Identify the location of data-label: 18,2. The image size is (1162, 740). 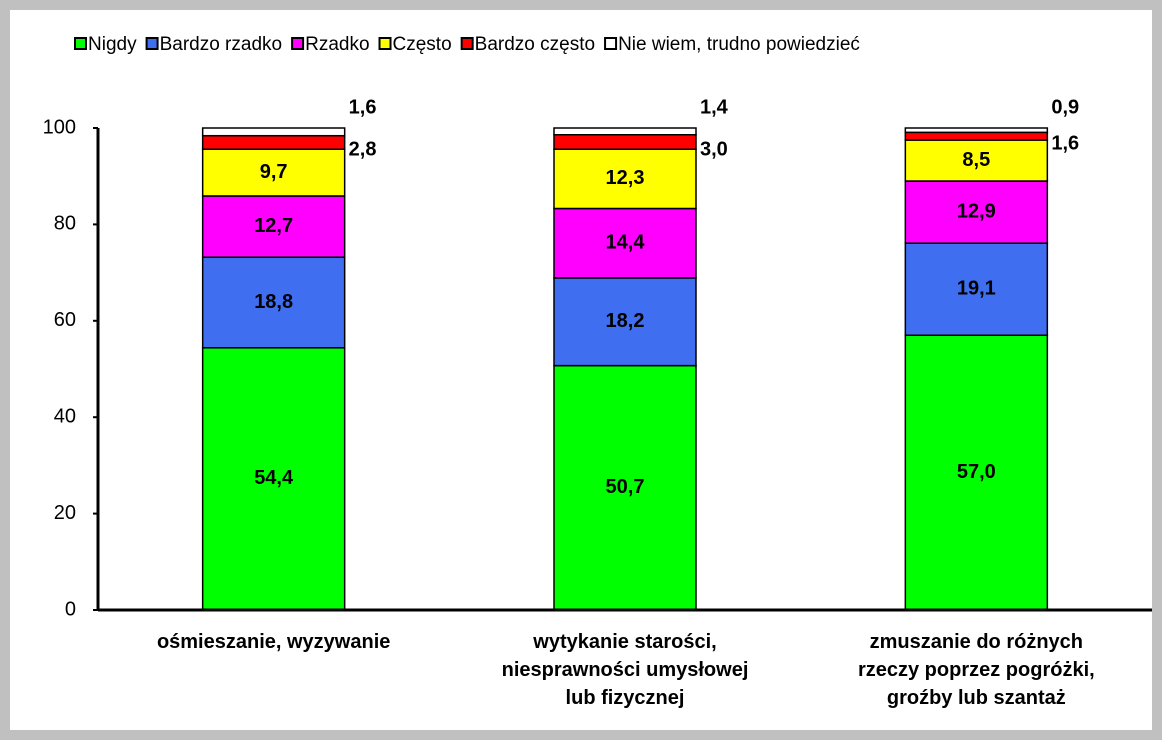
(625, 321).